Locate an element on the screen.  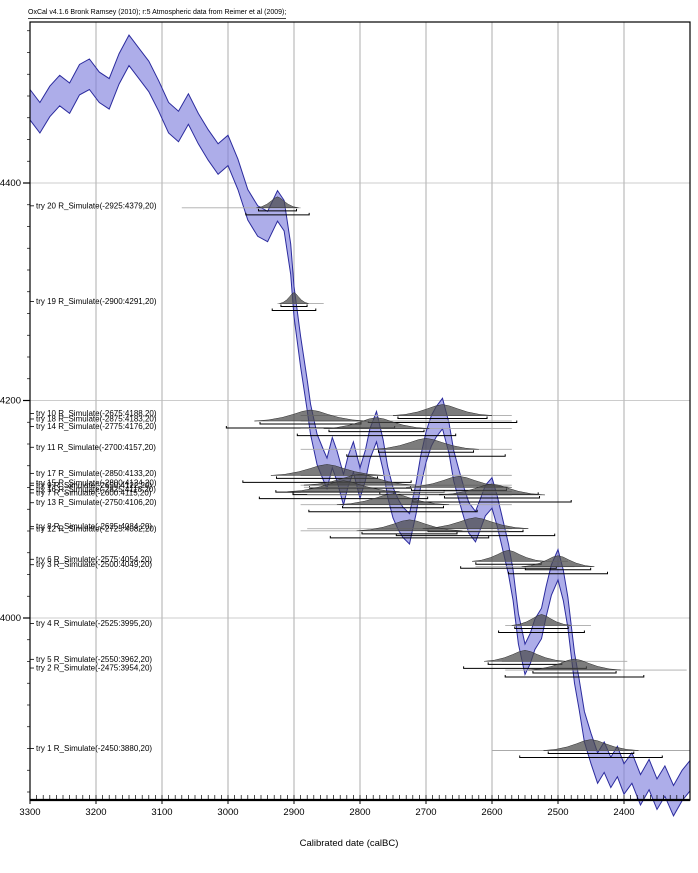
sample-label: try 12 R_Simulate(-2725:4082,20) is located at coordinates (96, 528).